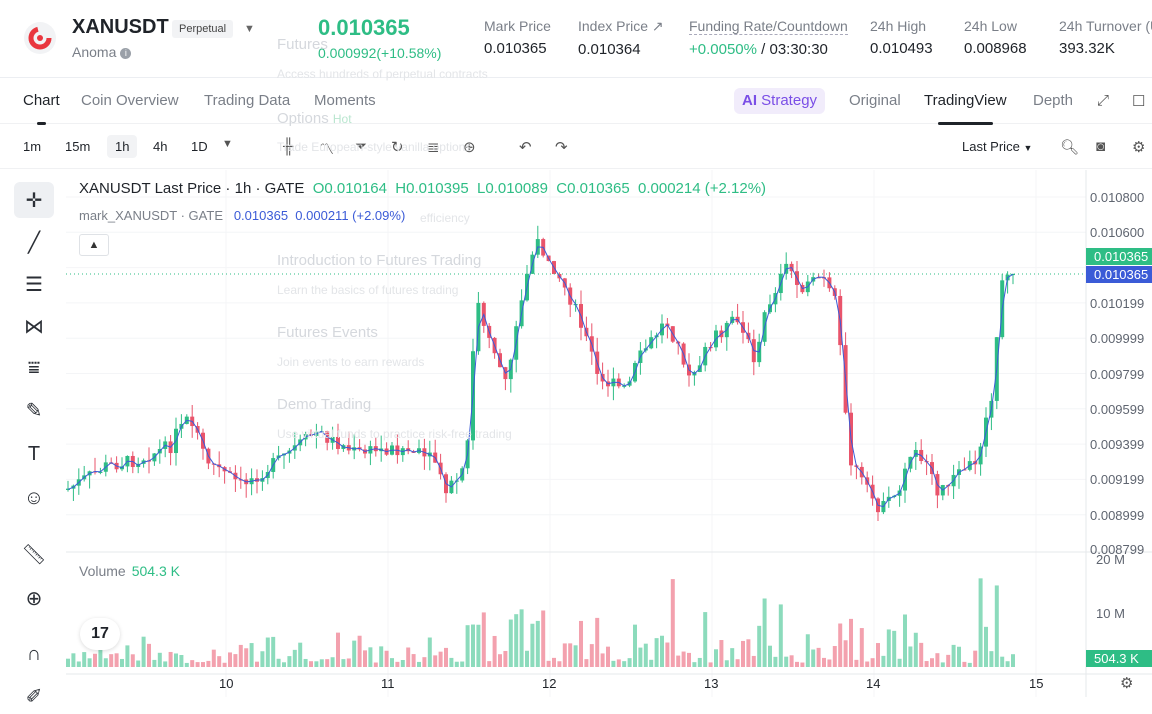  Describe the element at coordinates (875, 100) in the screenshot. I see `view-original: Original` at that location.